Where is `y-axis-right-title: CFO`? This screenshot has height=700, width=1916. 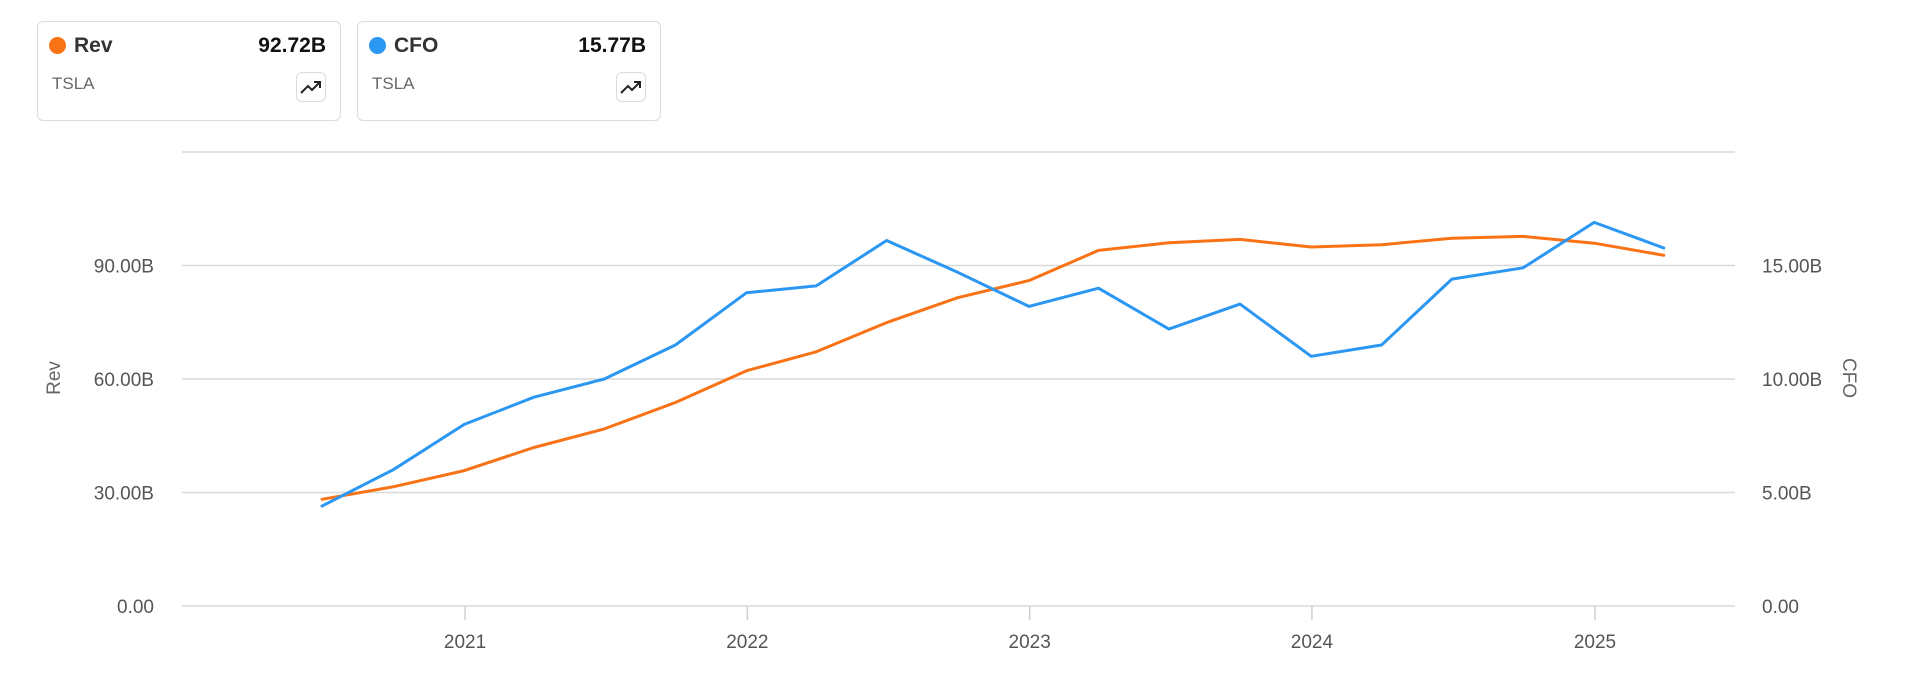 y-axis-right-title: CFO is located at coordinates (1848, 378).